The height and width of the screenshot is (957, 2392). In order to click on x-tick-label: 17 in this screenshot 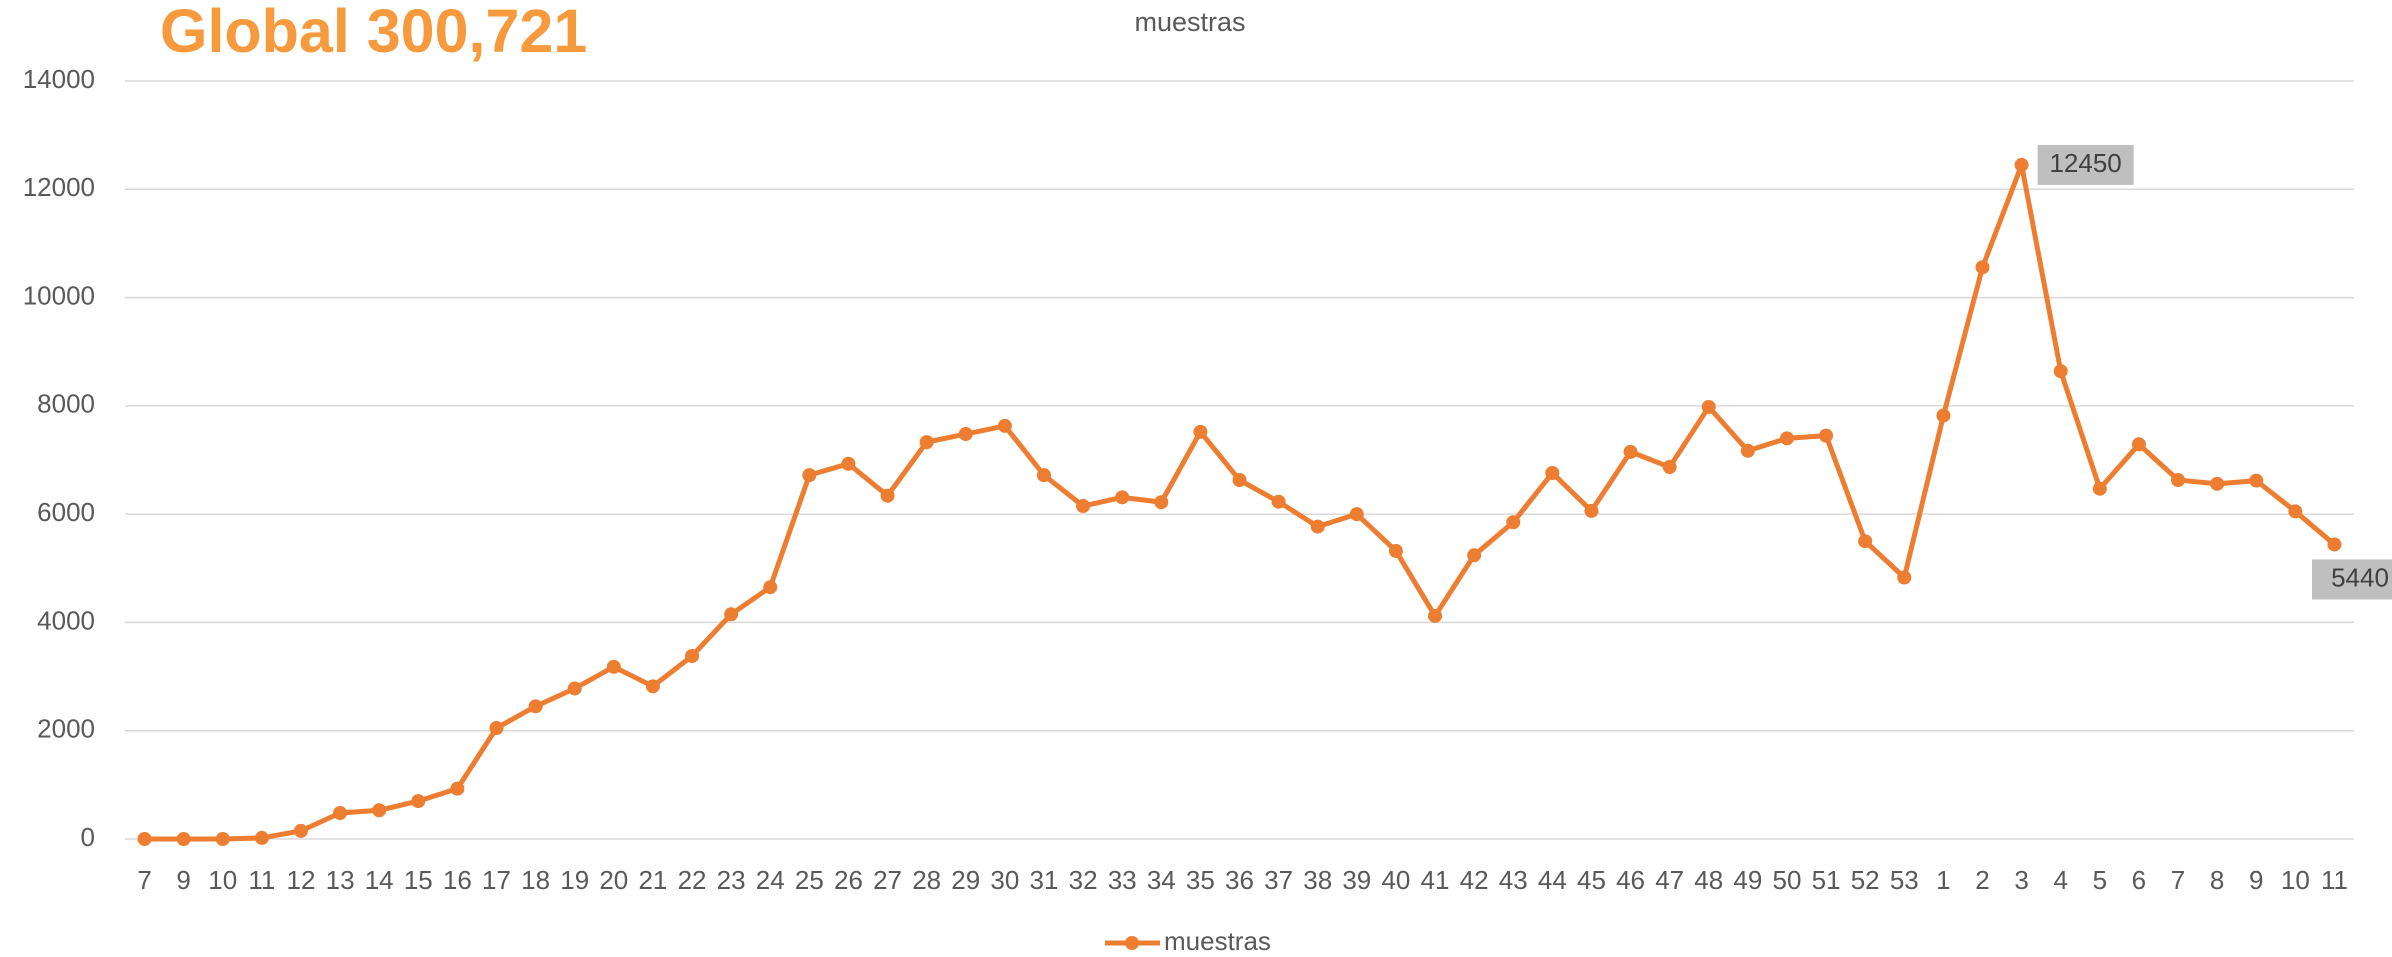, I will do `click(496, 880)`.